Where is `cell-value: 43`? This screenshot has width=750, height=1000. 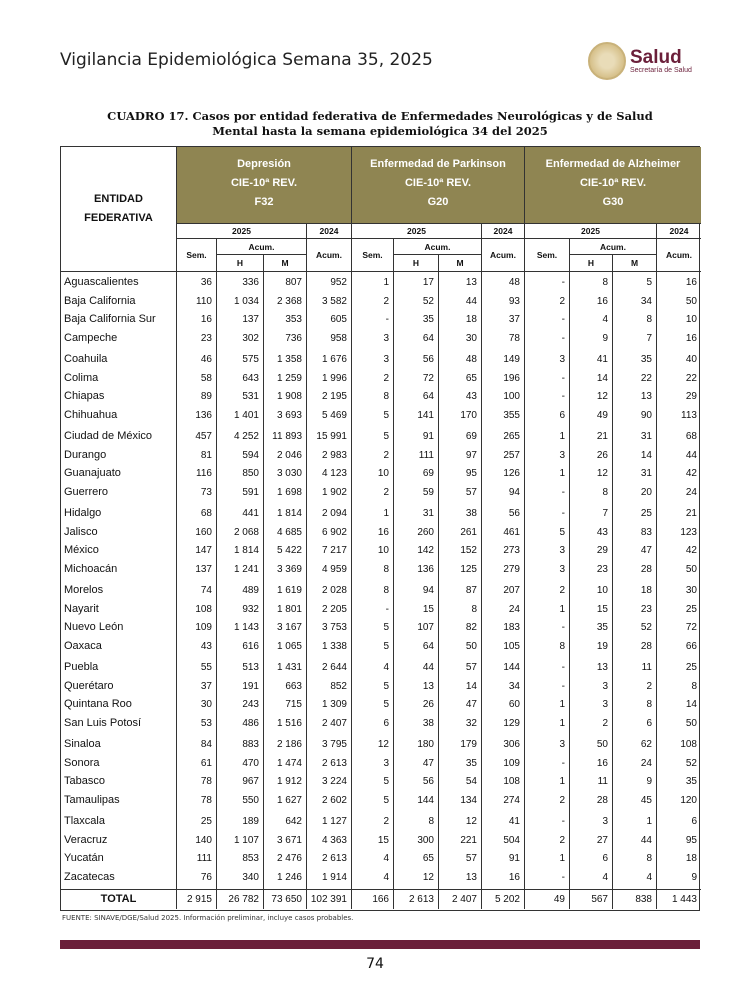
cell-value: 43 is located at coordinates (602, 532).